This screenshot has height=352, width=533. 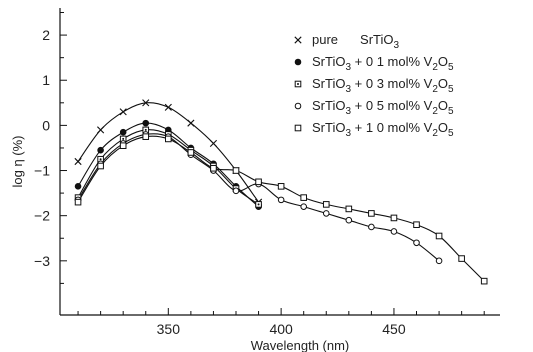 What do you see at coordinates (46, 125) in the screenshot?
I see `y-tick-label: 0` at bounding box center [46, 125].